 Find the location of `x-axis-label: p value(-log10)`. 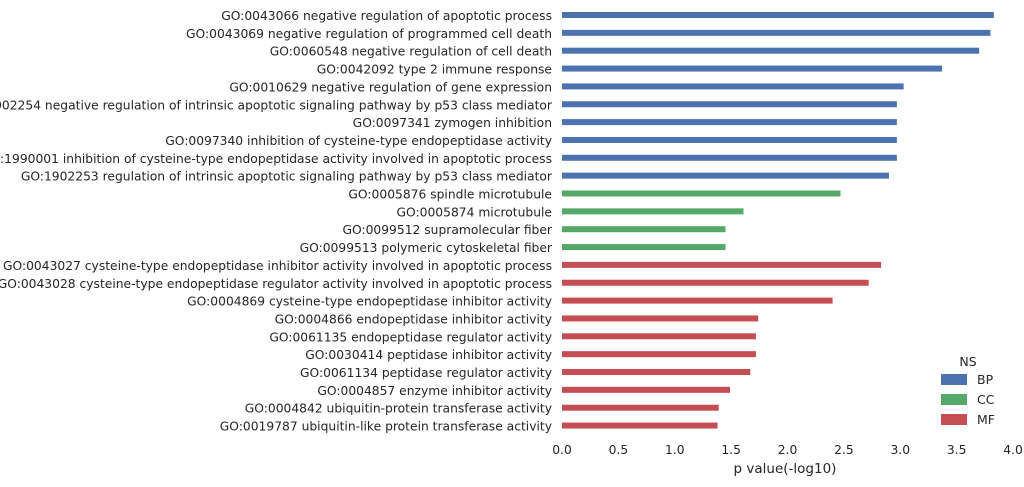

x-axis-label: p value(-log10) is located at coordinates (785, 469).